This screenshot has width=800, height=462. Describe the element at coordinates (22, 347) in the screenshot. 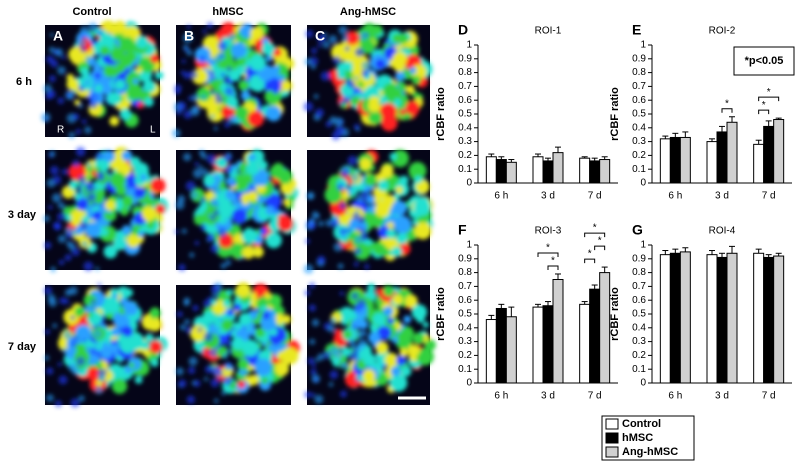

I see `row-title: 7 day` at that location.